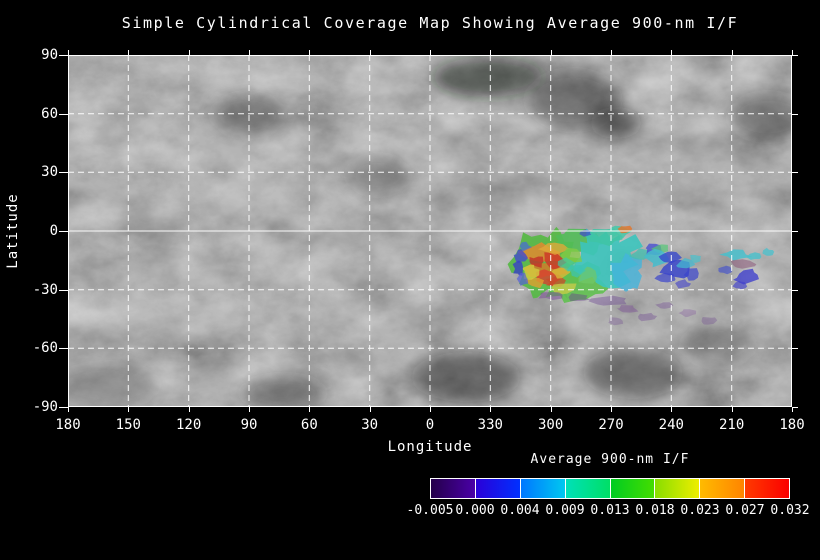 This screenshot has height=560, width=820. Describe the element at coordinates (49, 172) in the screenshot. I see `lat-tick-label: 30` at that location.